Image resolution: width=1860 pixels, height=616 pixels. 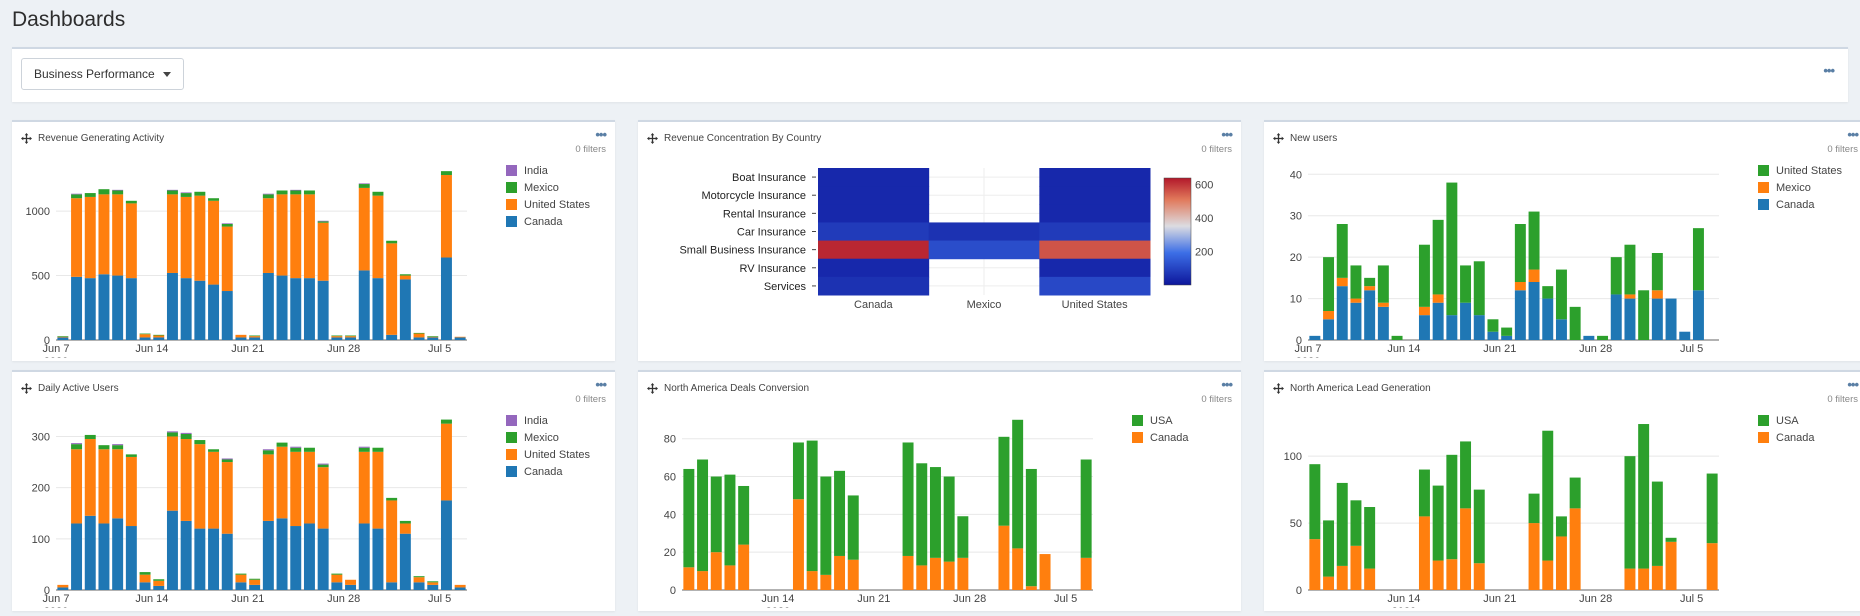 What do you see at coordinates (94, 74) in the screenshot?
I see `dashboard-select-label: Business Performance` at bounding box center [94, 74].